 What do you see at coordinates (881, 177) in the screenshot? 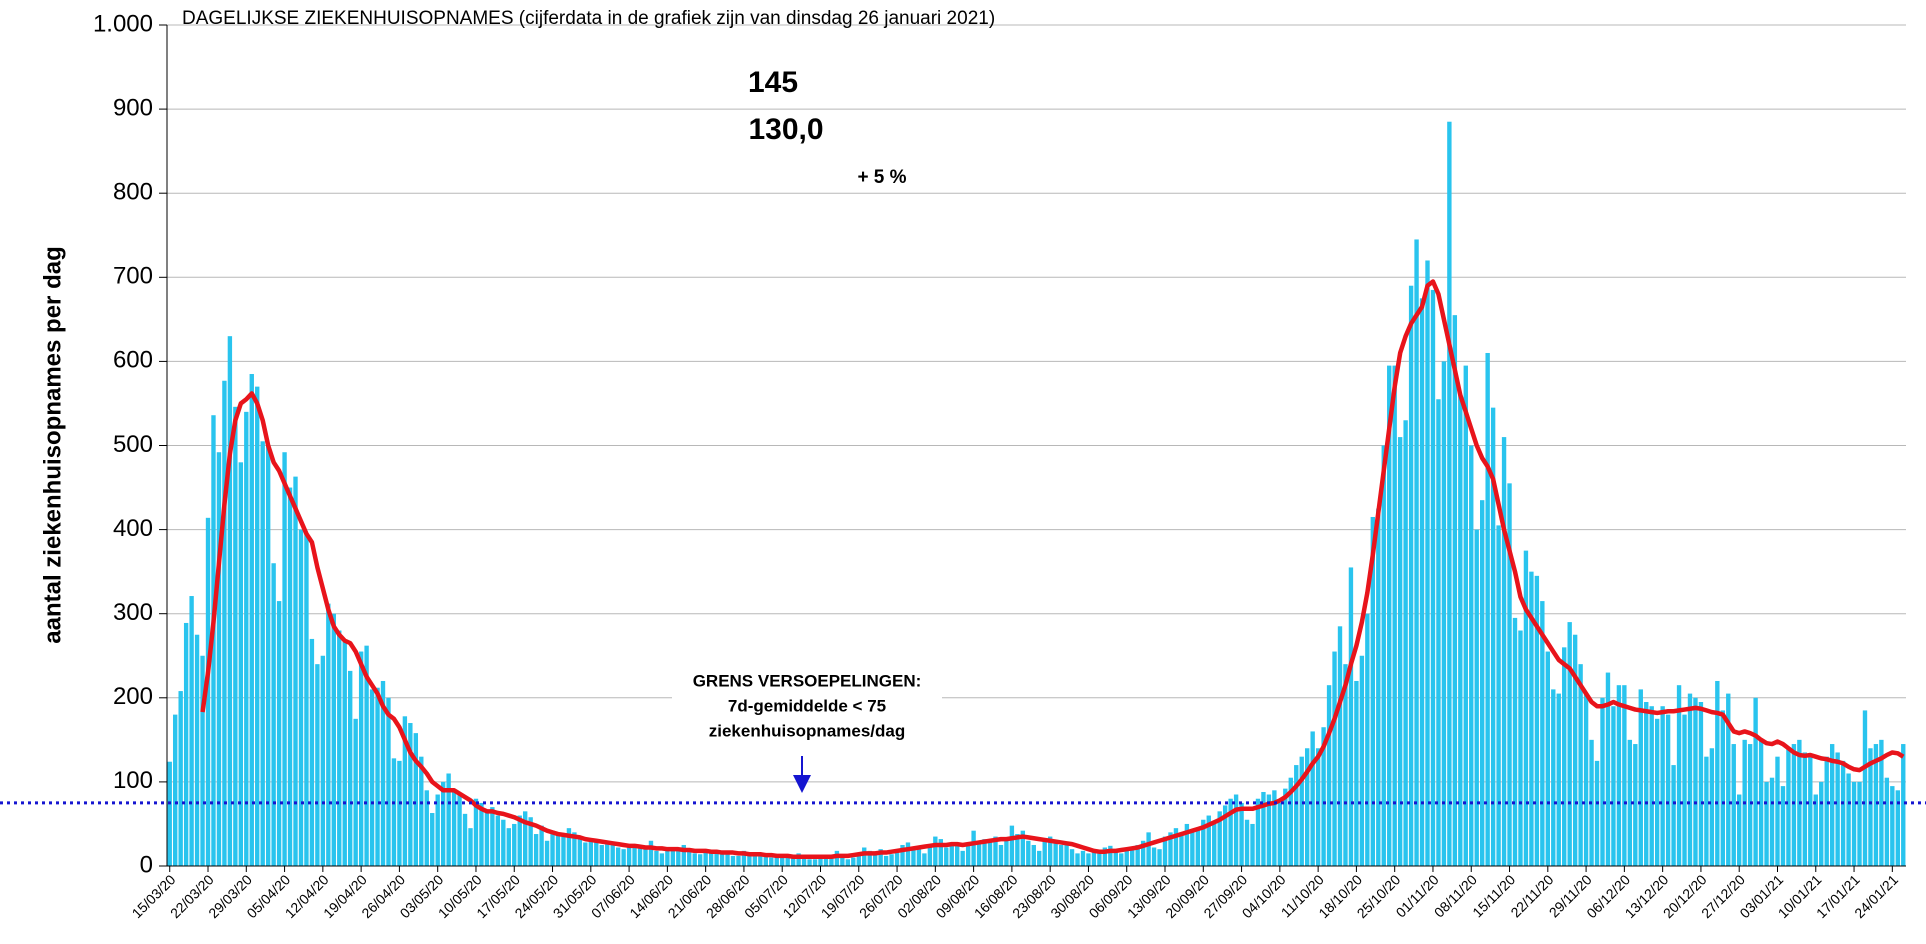
I see `annotation: + 5 %` at bounding box center [881, 177].